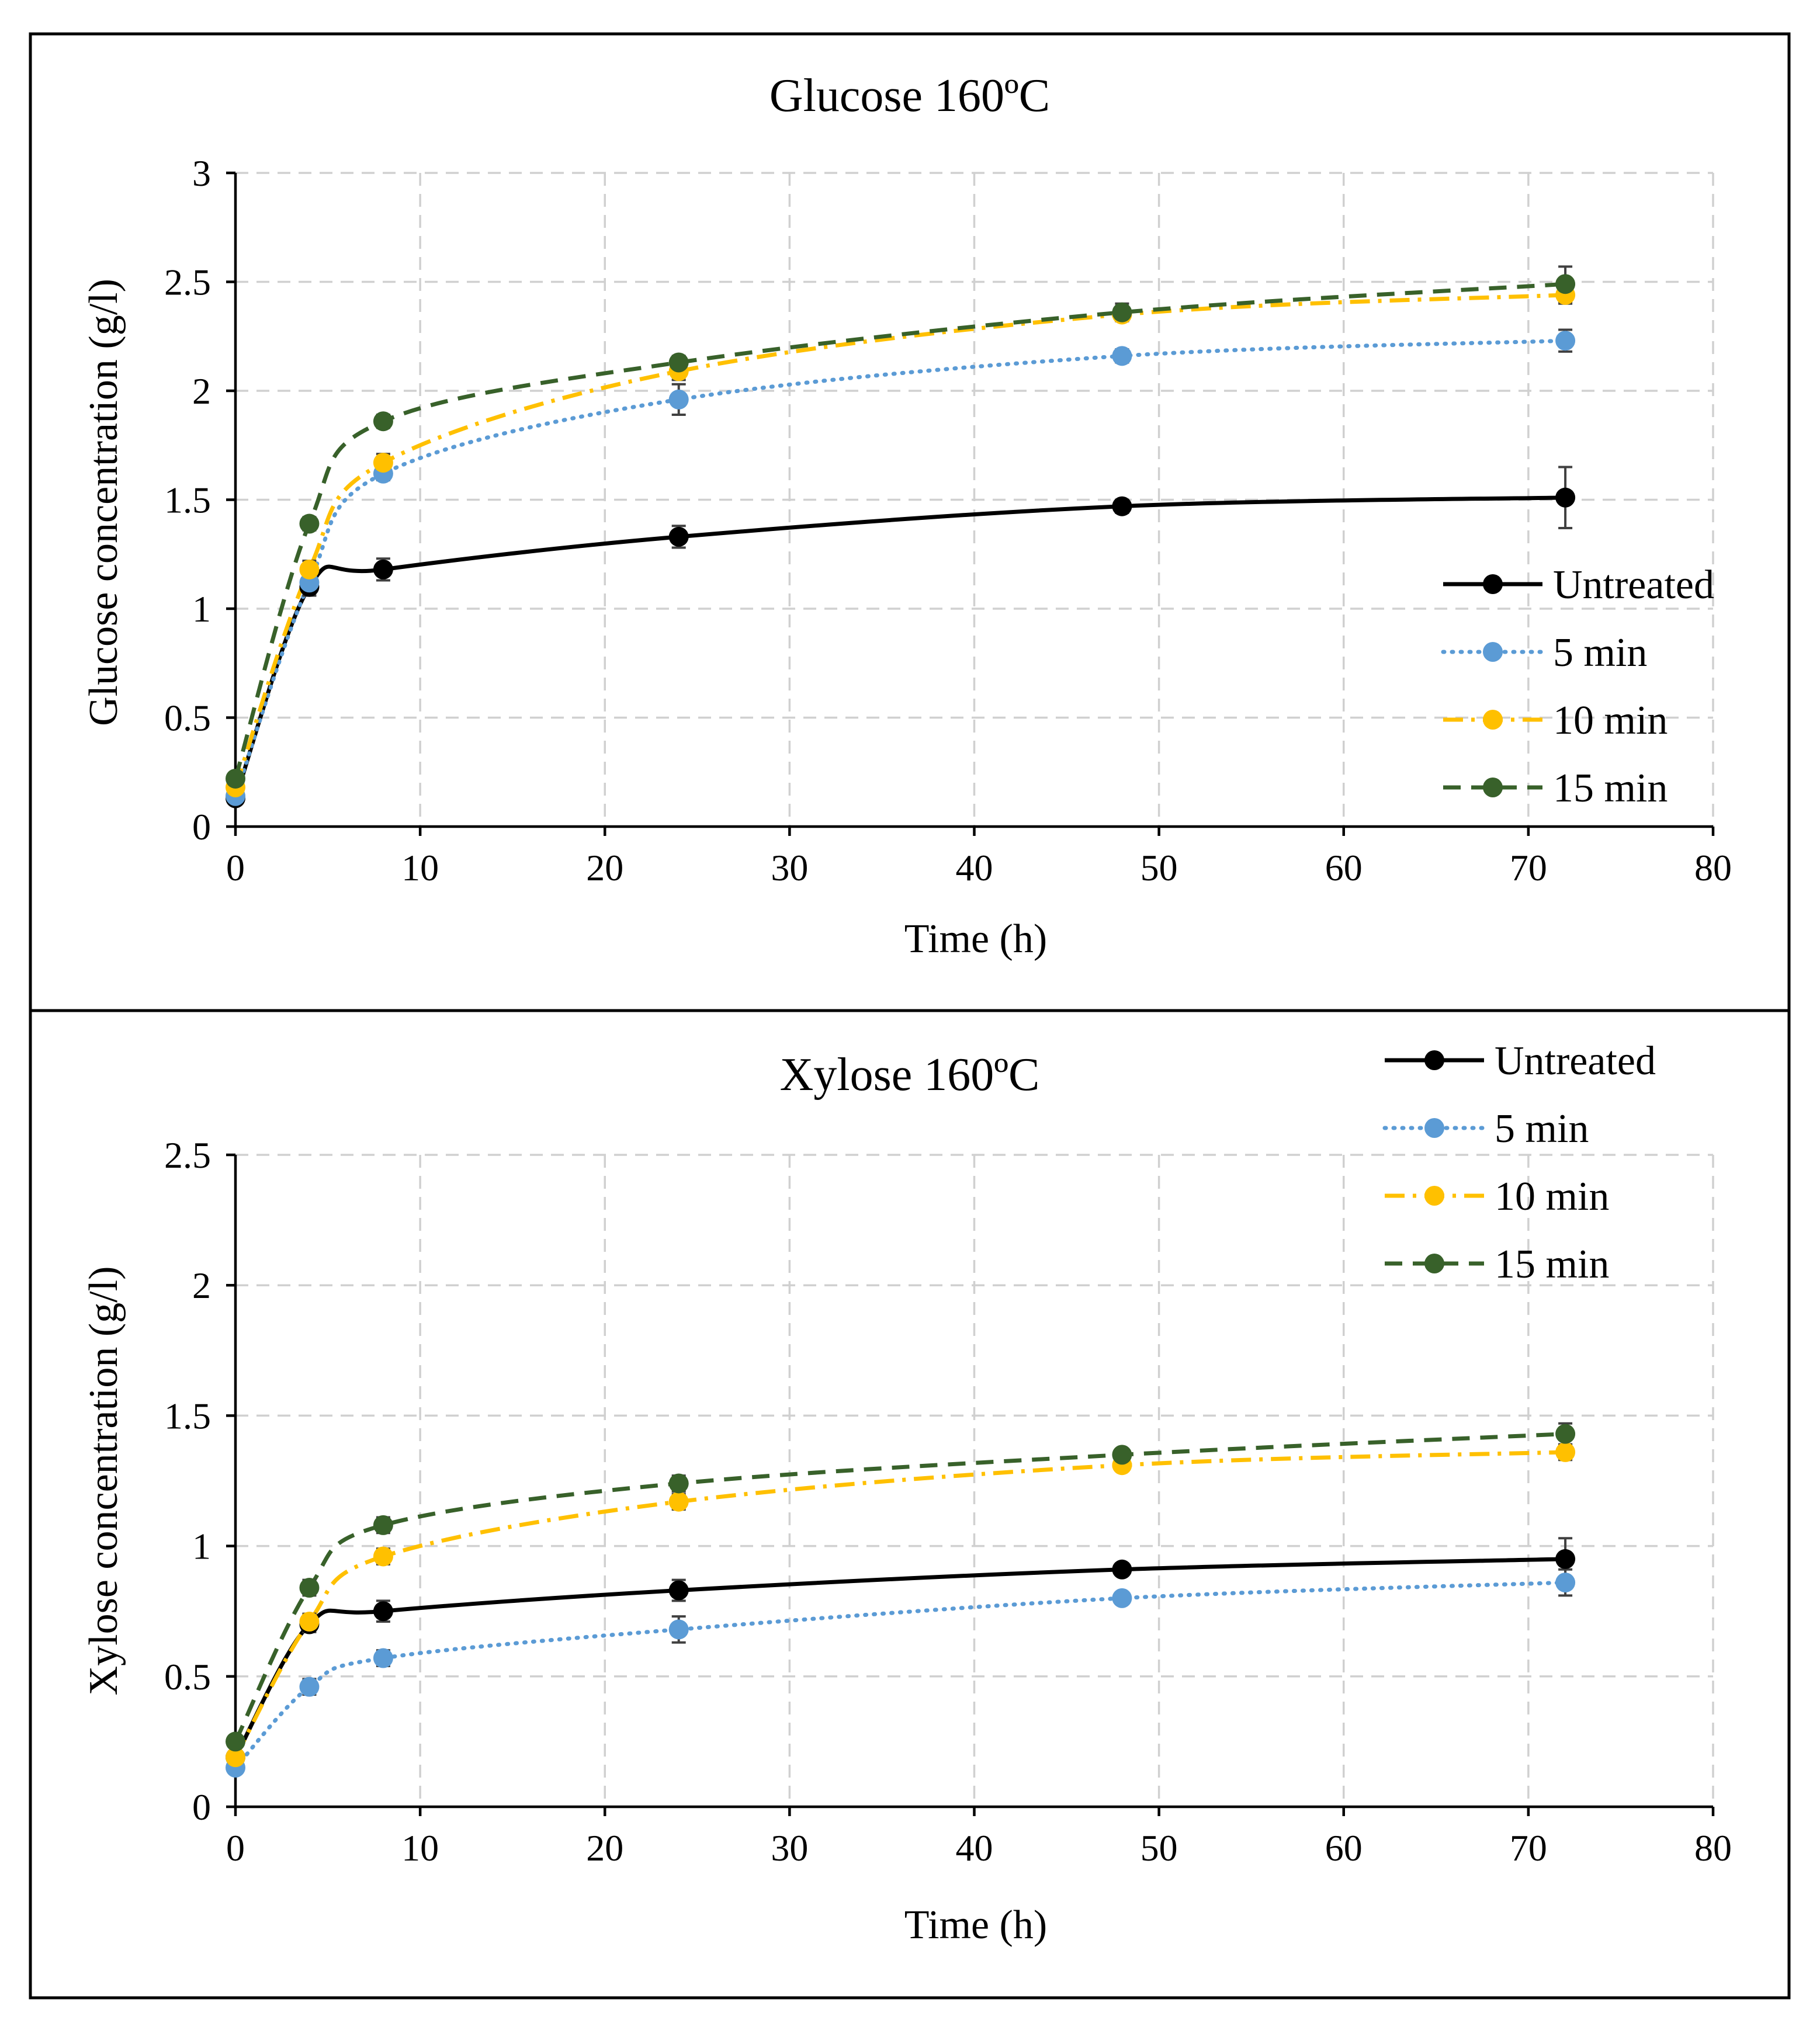 Image resolution: width=1820 pixels, height=2027 pixels. I want to click on xylose-x-axis-label: Time (h), so click(975, 1926).